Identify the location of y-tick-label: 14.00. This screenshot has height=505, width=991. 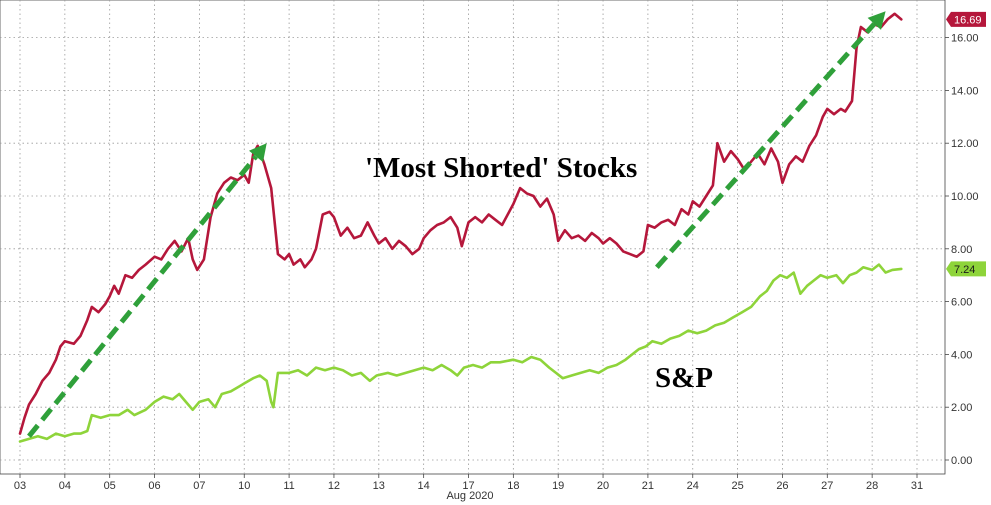
(965, 91).